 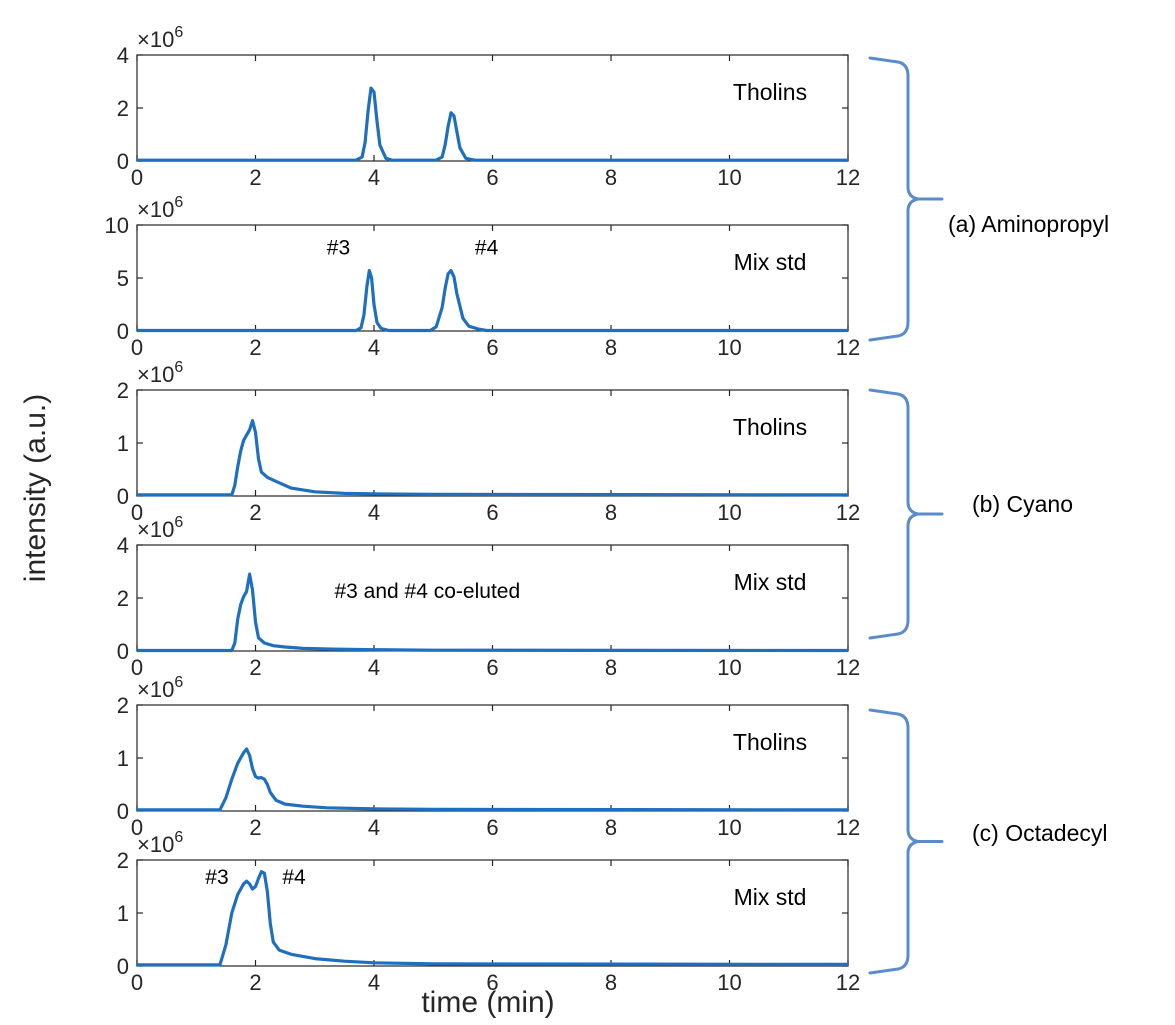 What do you see at coordinates (970, 514) in the screenshot?
I see `group-brace-2: (b) Cyano` at bounding box center [970, 514].